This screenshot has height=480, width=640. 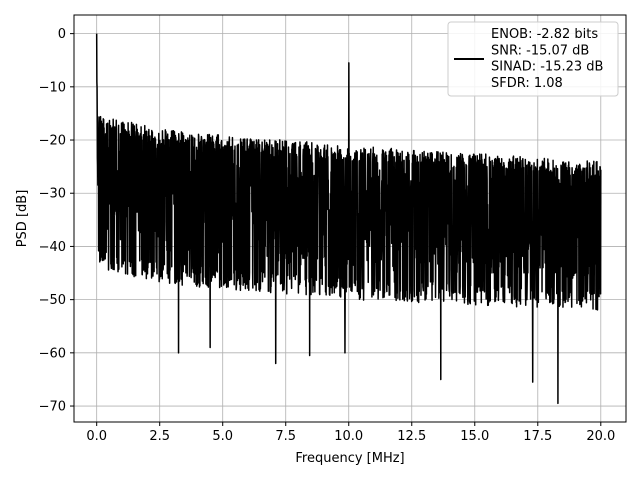 I want to click on legend-enob: ENOB: -2.82 bits, so click(x=544, y=34).